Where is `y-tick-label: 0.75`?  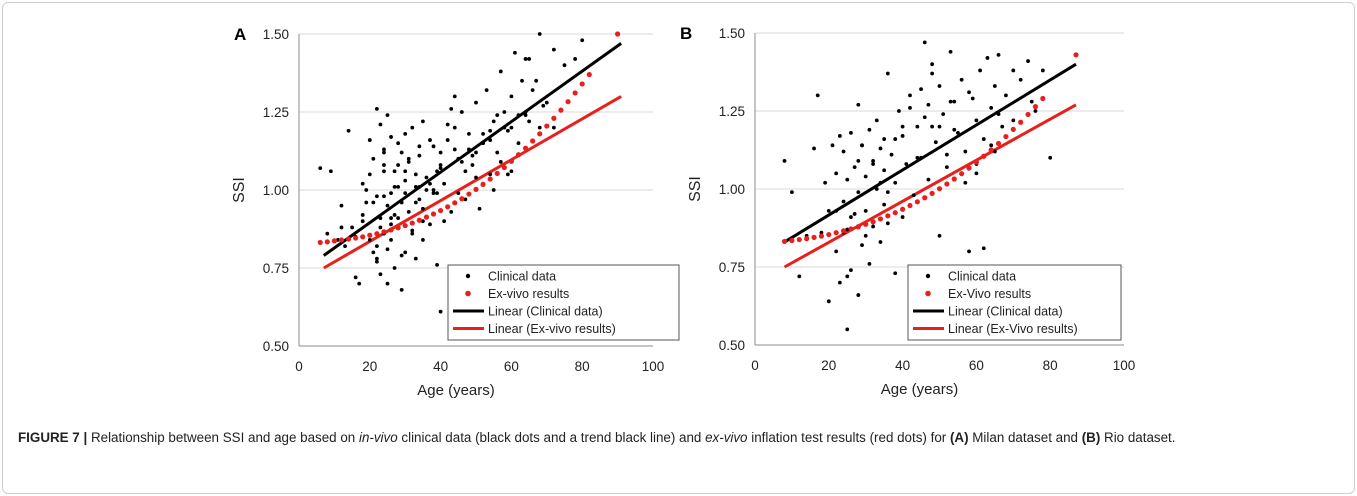
y-tick-label: 0.75 is located at coordinates (276, 268).